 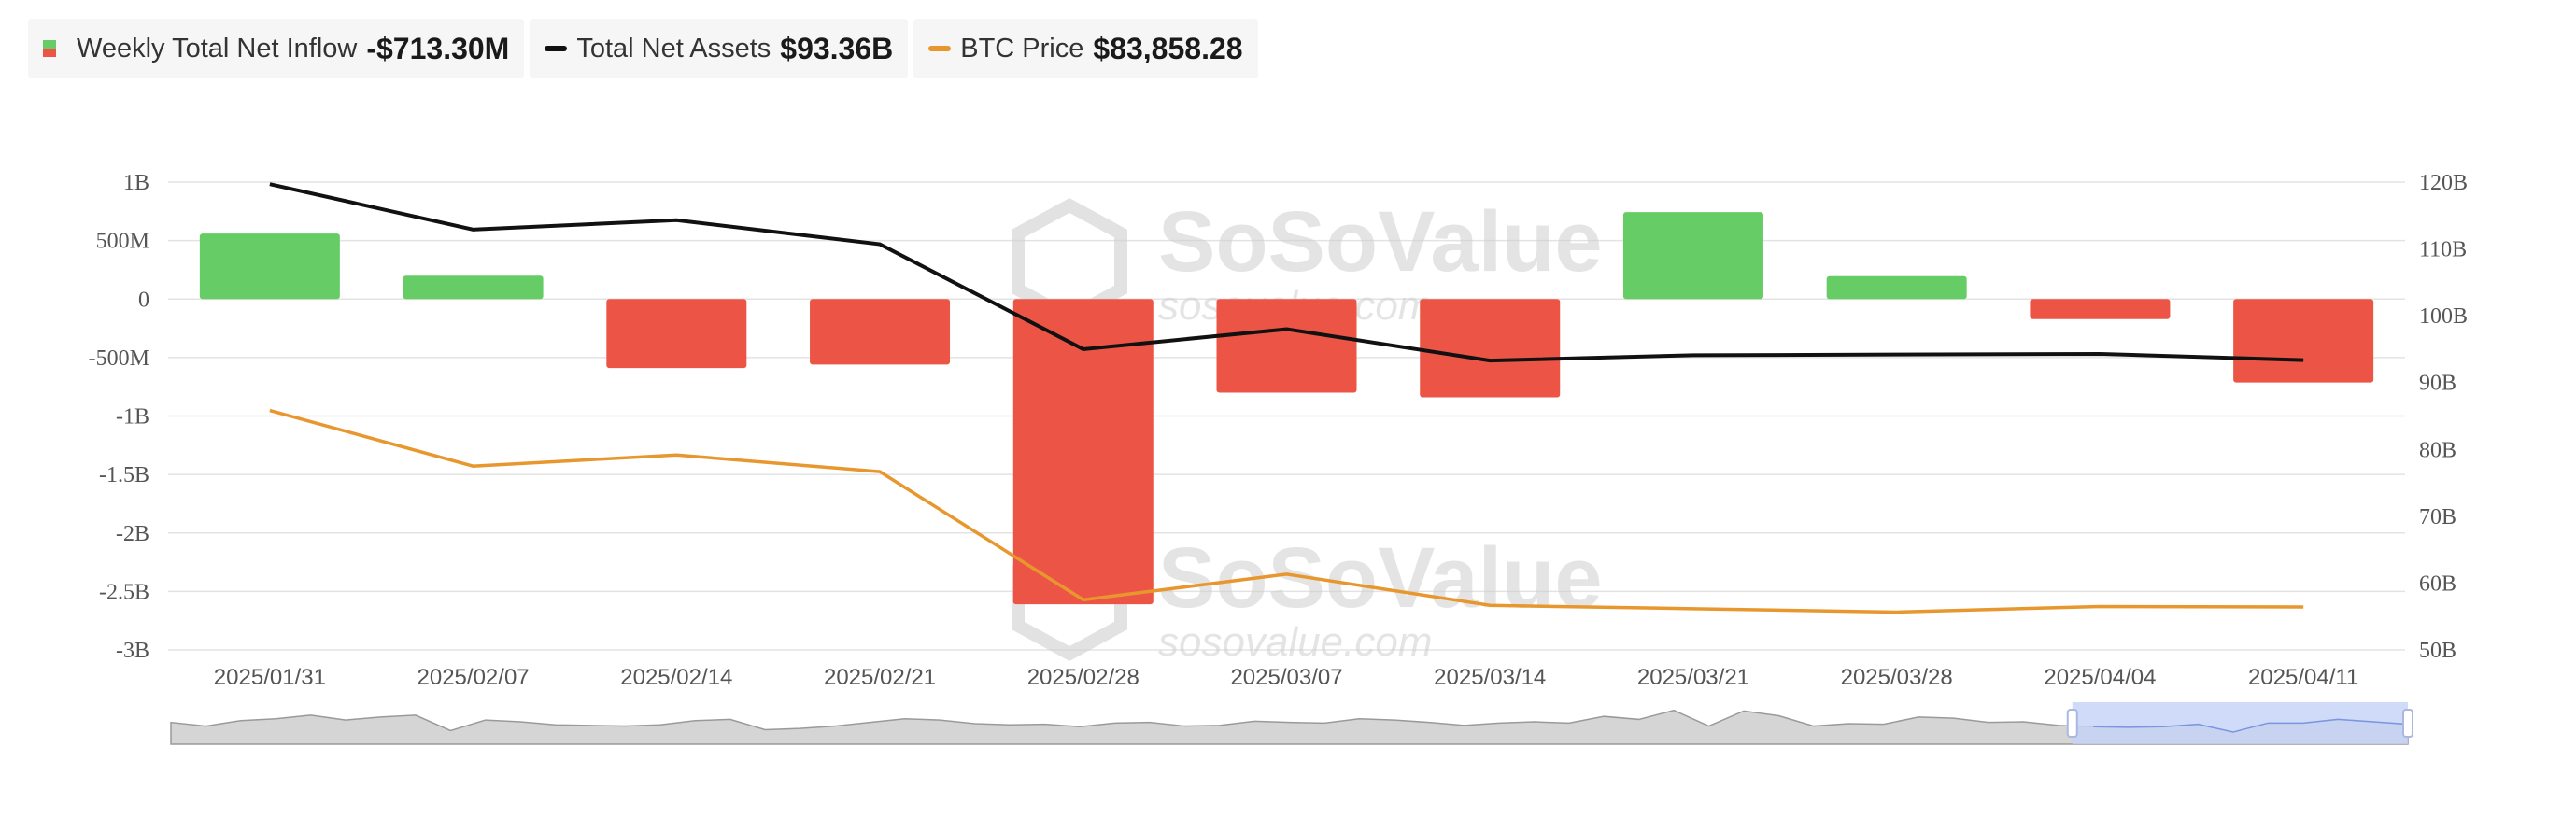 What do you see at coordinates (1083, 677) in the screenshot?
I see `x-axis-tick: 2025/02/28` at bounding box center [1083, 677].